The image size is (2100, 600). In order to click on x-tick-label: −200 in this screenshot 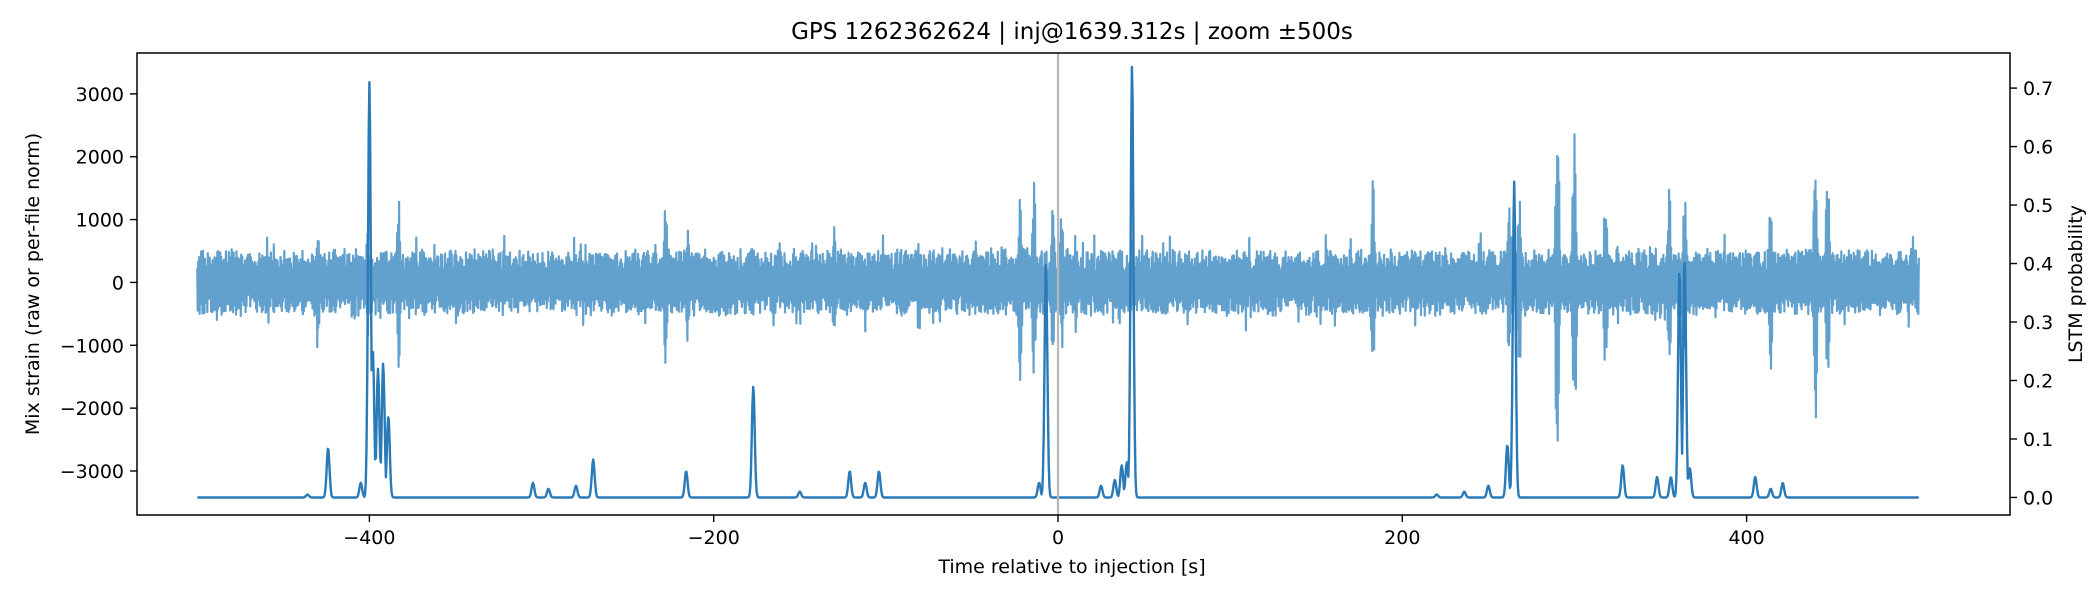, I will do `click(714, 538)`.